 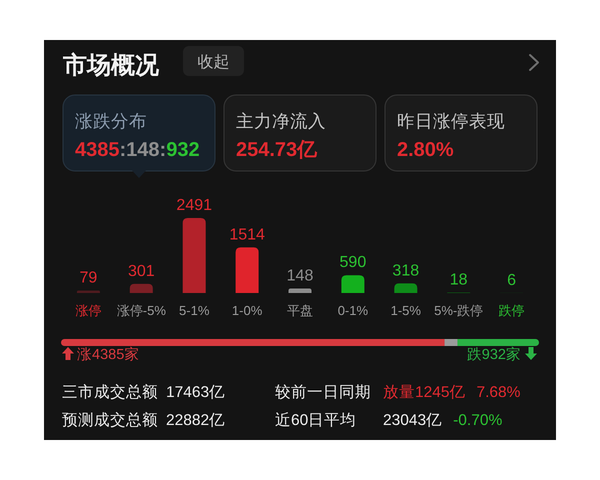 I want to click on text: 市场概况, so click(x=111, y=65).